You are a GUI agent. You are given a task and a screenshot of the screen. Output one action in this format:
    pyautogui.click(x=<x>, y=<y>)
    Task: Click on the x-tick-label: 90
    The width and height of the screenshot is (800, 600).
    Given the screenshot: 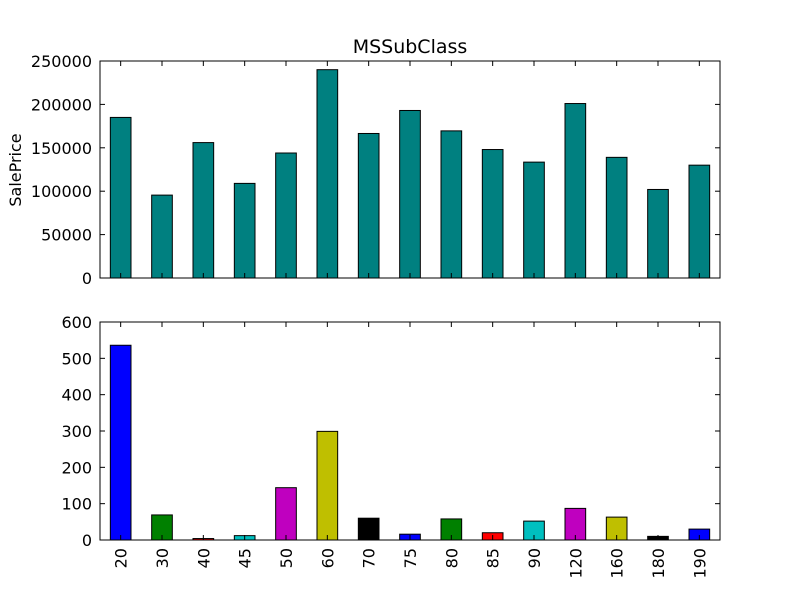 What is the action you would take?
    pyautogui.click(x=534, y=558)
    